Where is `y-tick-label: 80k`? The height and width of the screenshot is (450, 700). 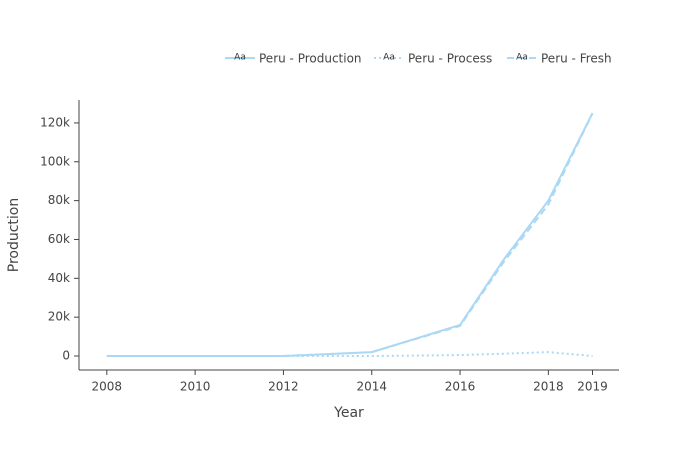 y-tick-label: 80k is located at coordinates (59, 200).